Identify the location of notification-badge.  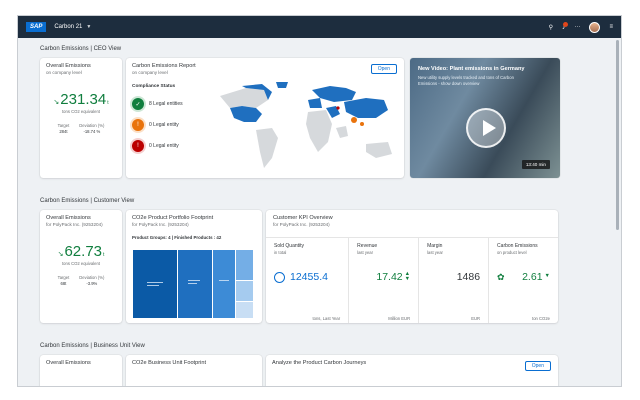
(566, 24).